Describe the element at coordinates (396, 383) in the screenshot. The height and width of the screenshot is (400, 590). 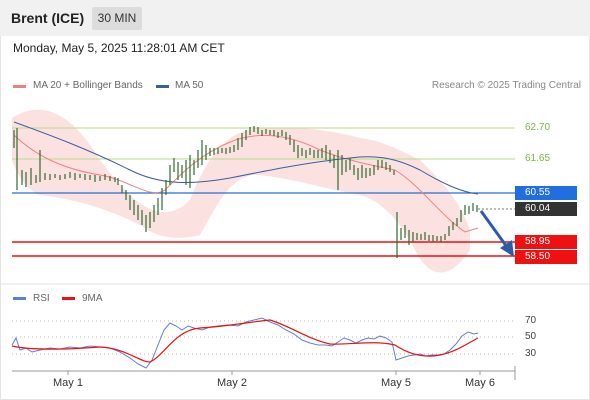
I see `x-label-may5: May 5` at that location.